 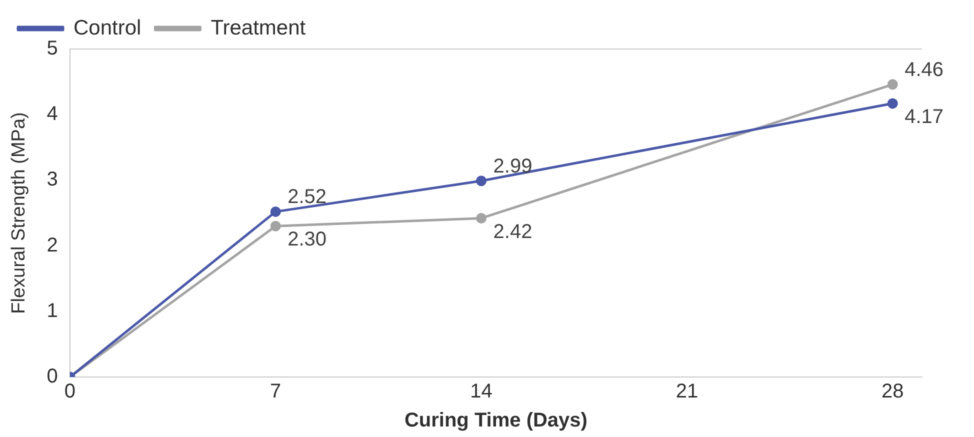 What do you see at coordinates (924, 69) in the screenshot?
I see `data-label: 4.46` at bounding box center [924, 69].